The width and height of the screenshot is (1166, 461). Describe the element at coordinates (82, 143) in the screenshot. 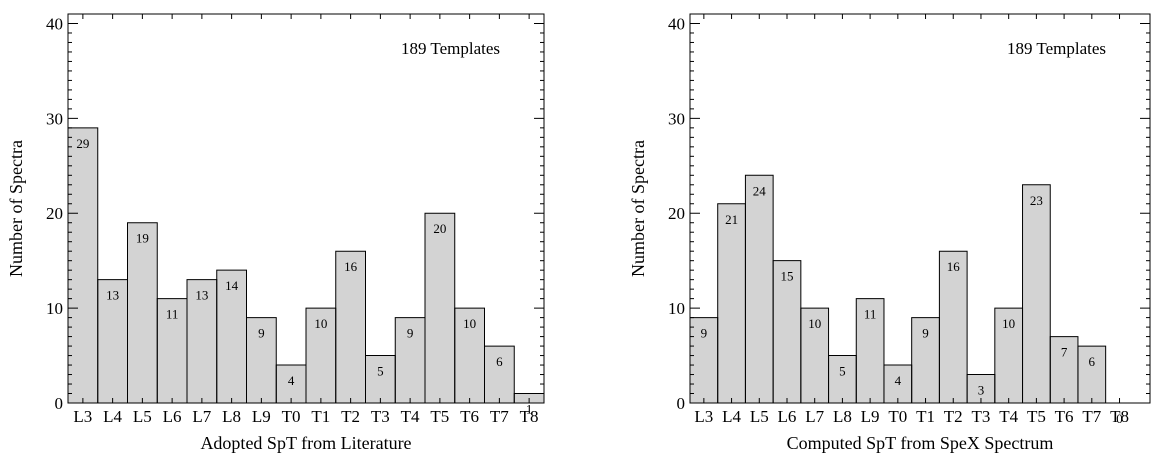

I see `value-label: 29` at that location.